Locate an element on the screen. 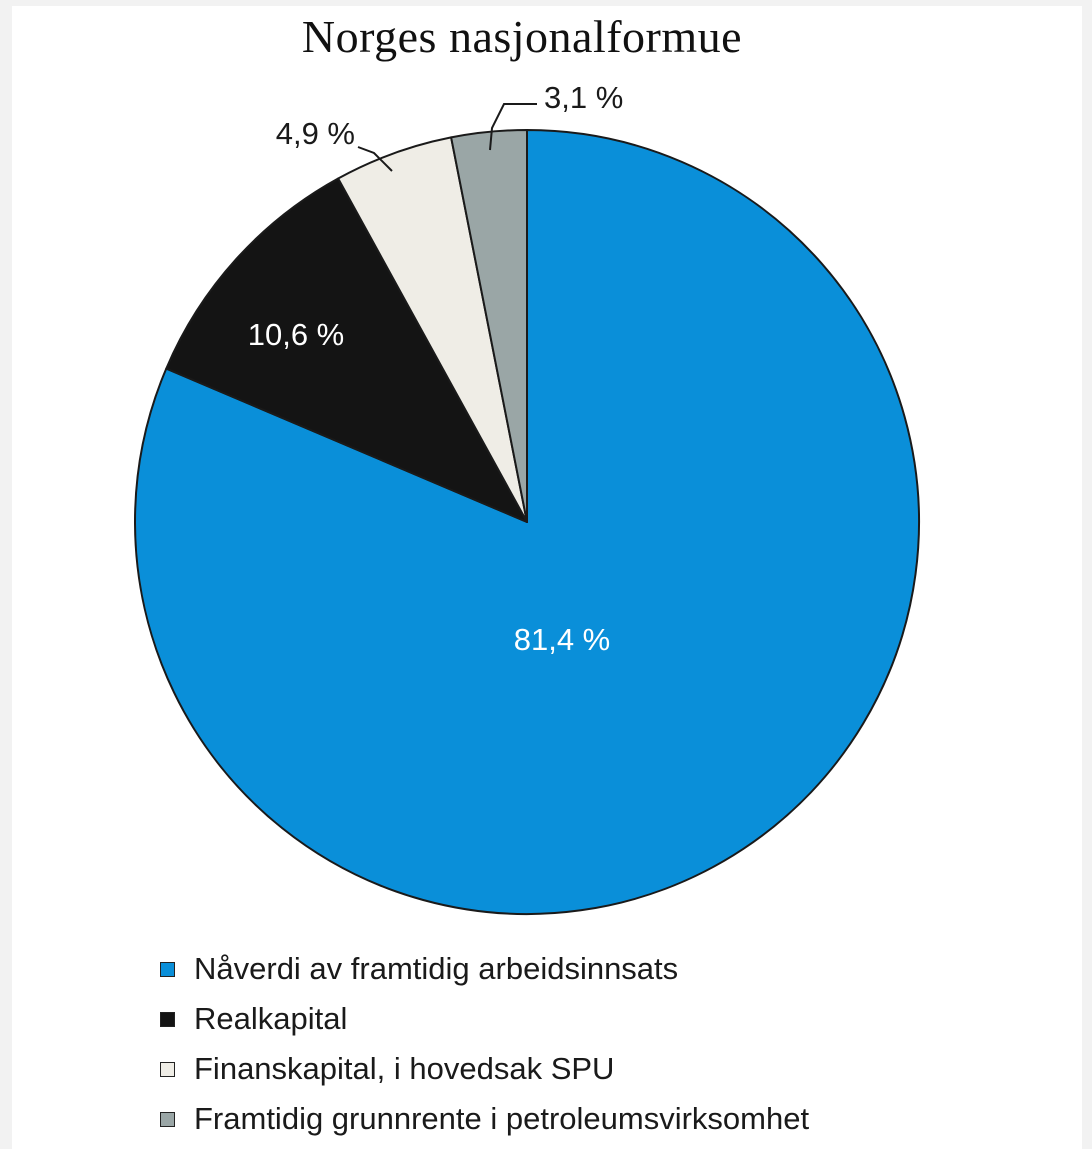  legend-label: Finanskapital, i hovedsak SPU is located at coordinates (404, 1068).